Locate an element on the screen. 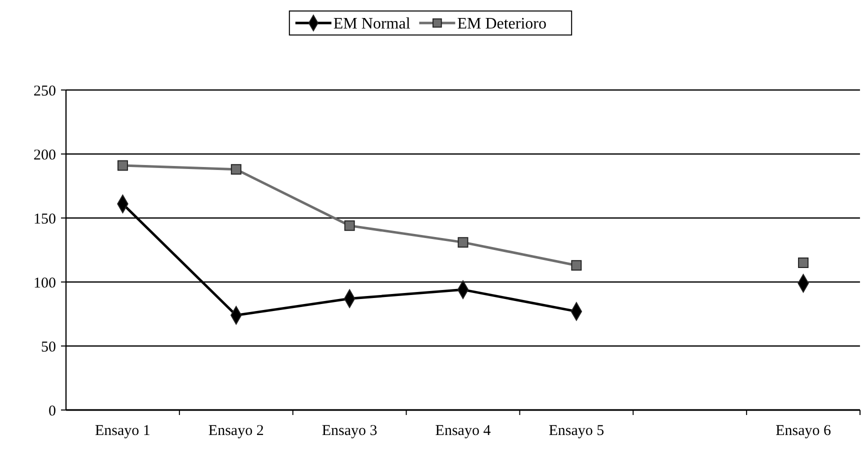 The width and height of the screenshot is (861, 457). legend-label: EM Normal is located at coordinates (372, 24).